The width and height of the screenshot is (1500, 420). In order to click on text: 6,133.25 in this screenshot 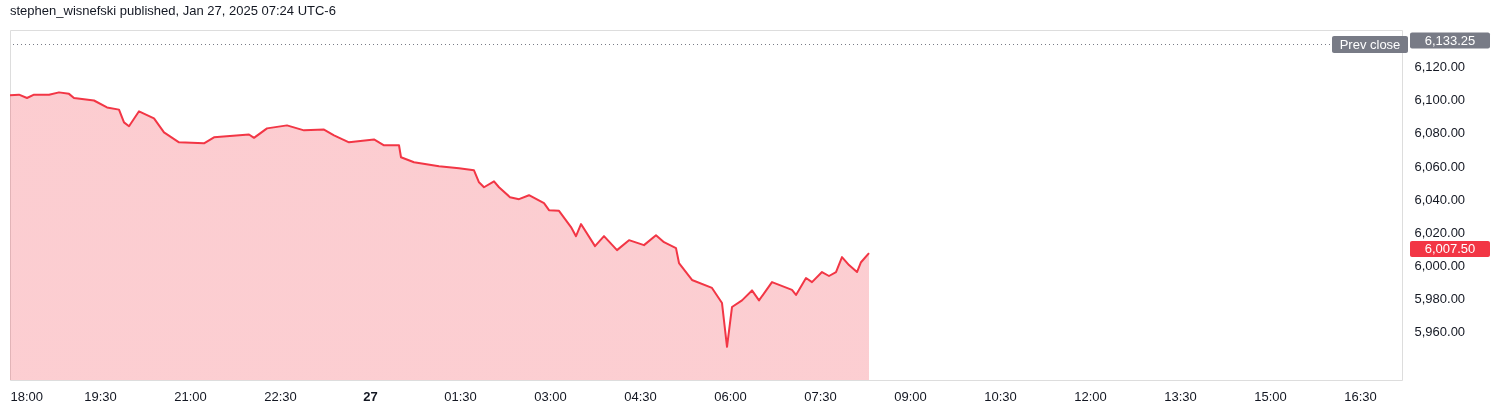, I will do `click(1450, 40)`.